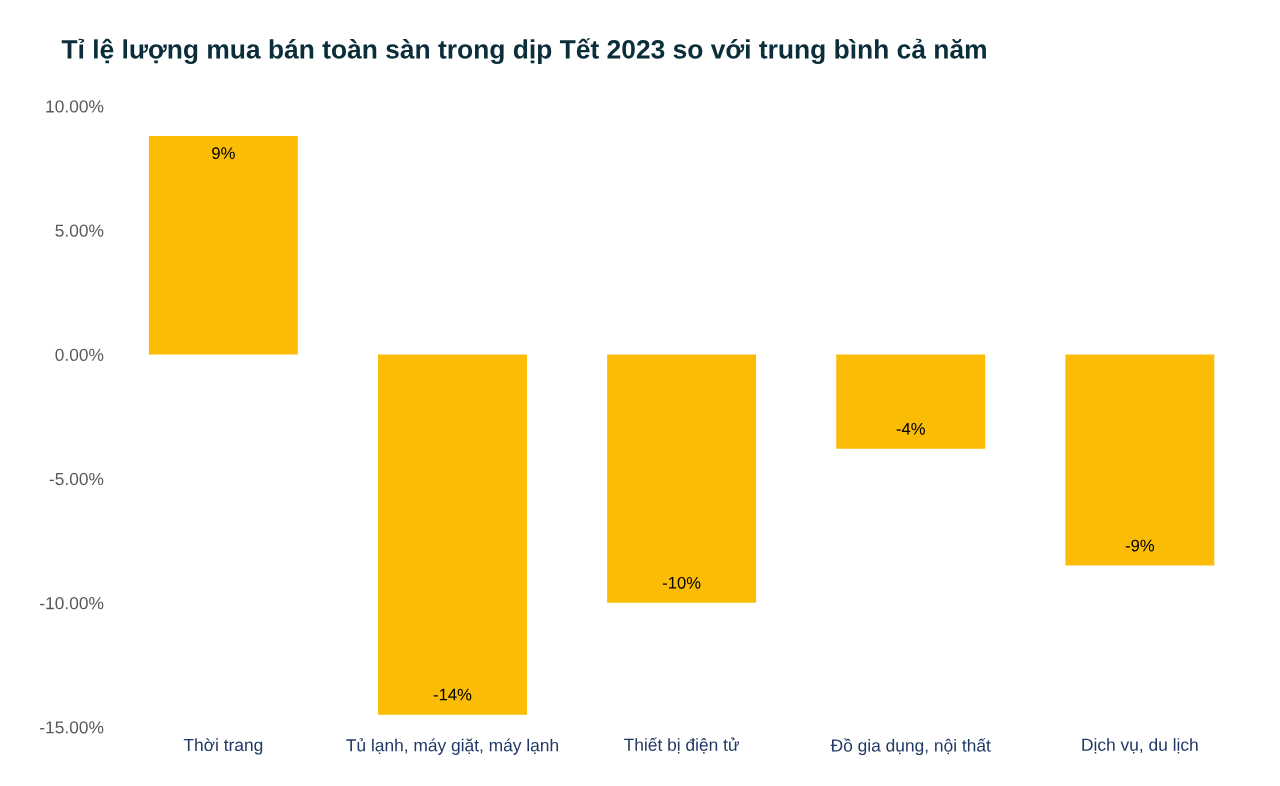  Describe the element at coordinates (75, 106) in the screenshot. I see `y-tick-label: 10.00%` at that location.